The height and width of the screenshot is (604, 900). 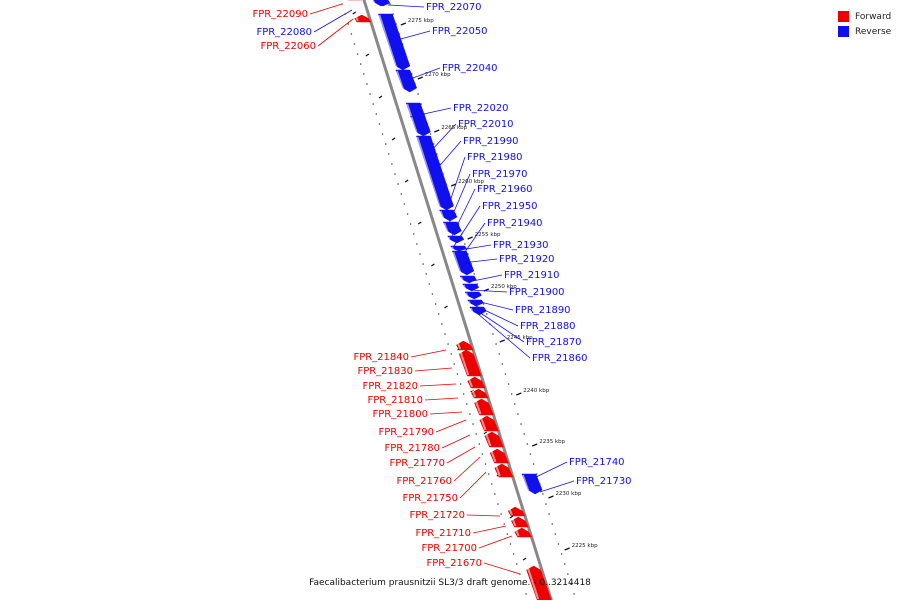 I want to click on gene-label: FPR_21980, so click(x=495, y=157).